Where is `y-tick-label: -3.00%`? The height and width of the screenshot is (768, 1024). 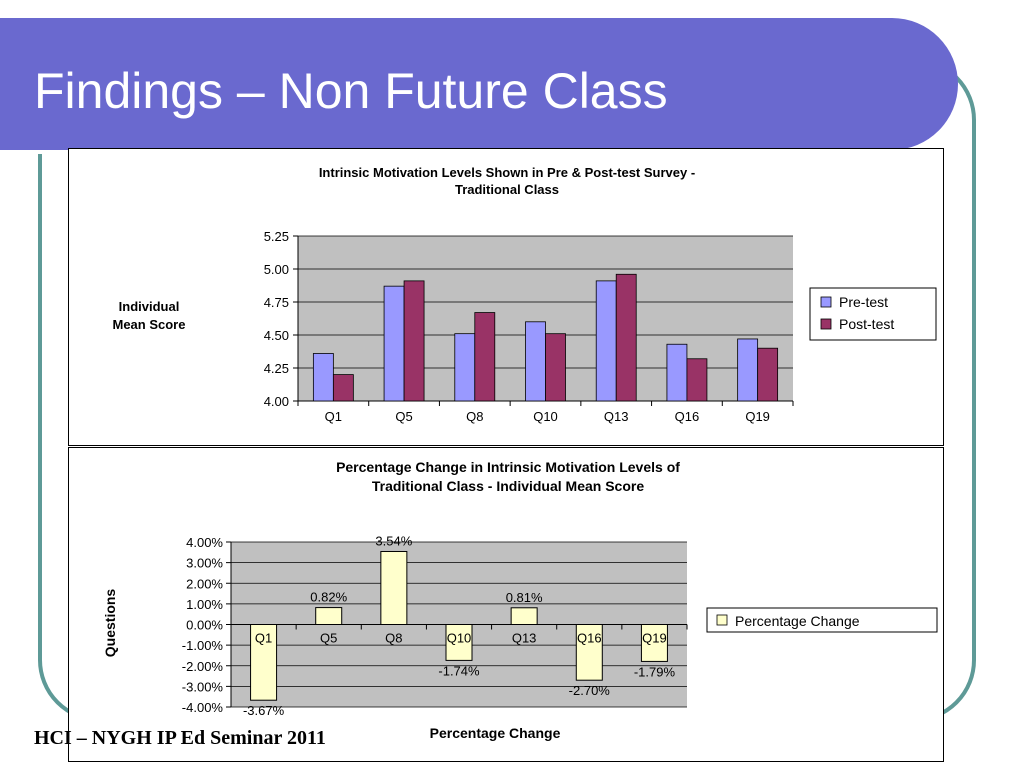
y-tick-label: -3.00% is located at coordinates (203, 686).